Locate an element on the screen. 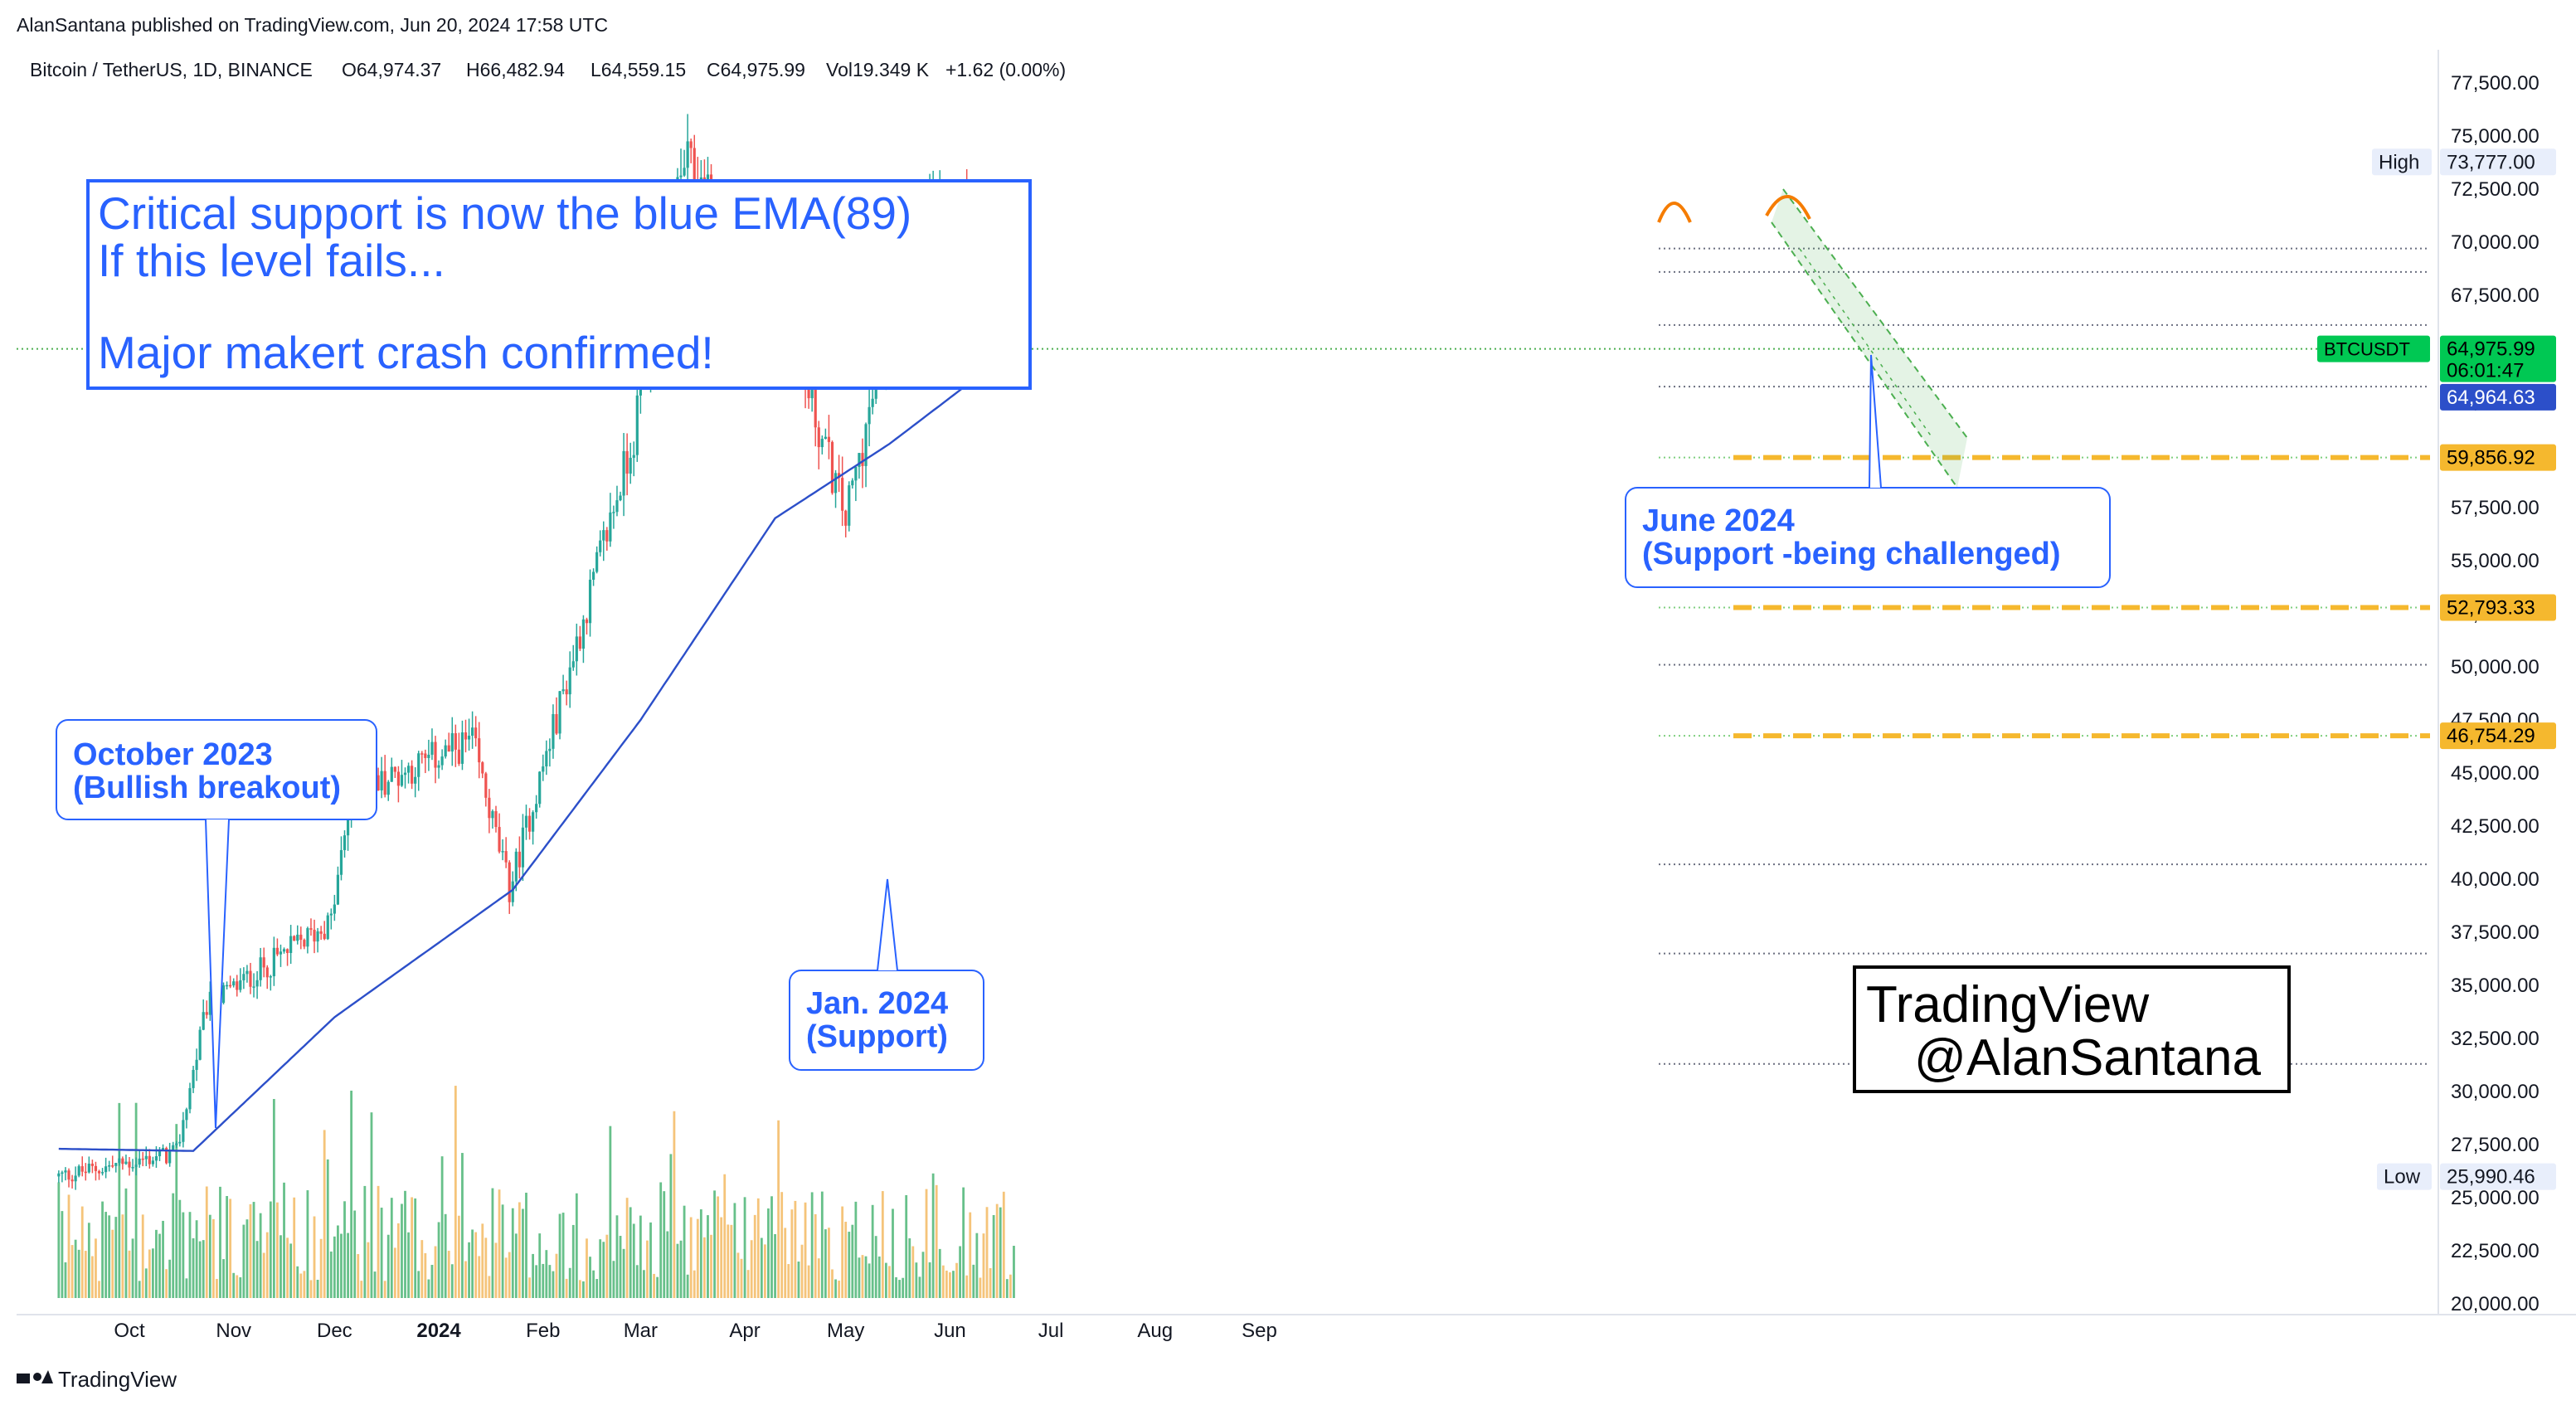  callout-october-line2: (Bullish breakout) is located at coordinates (207, 788).